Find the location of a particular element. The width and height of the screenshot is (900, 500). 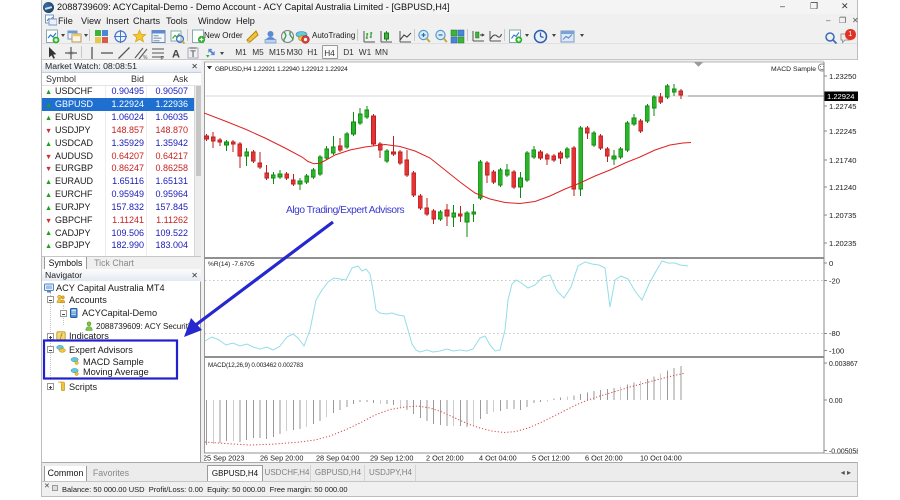

svg-text: F is located at coordinates (162, 58).